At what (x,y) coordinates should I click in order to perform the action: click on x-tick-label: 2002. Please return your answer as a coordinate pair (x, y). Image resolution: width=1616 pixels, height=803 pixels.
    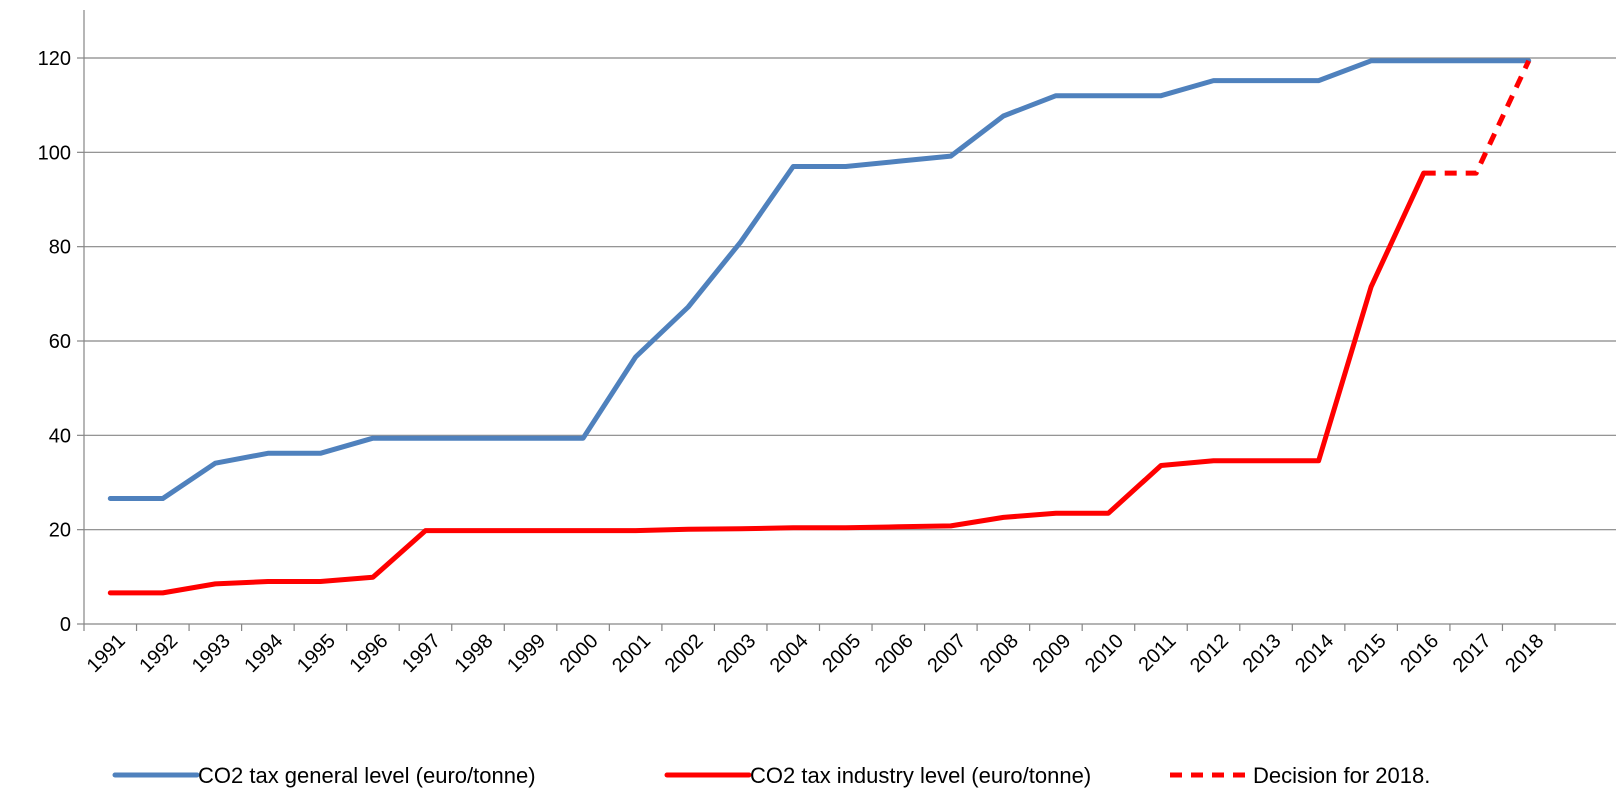
    Looking at the image, I should click on (684, 653).